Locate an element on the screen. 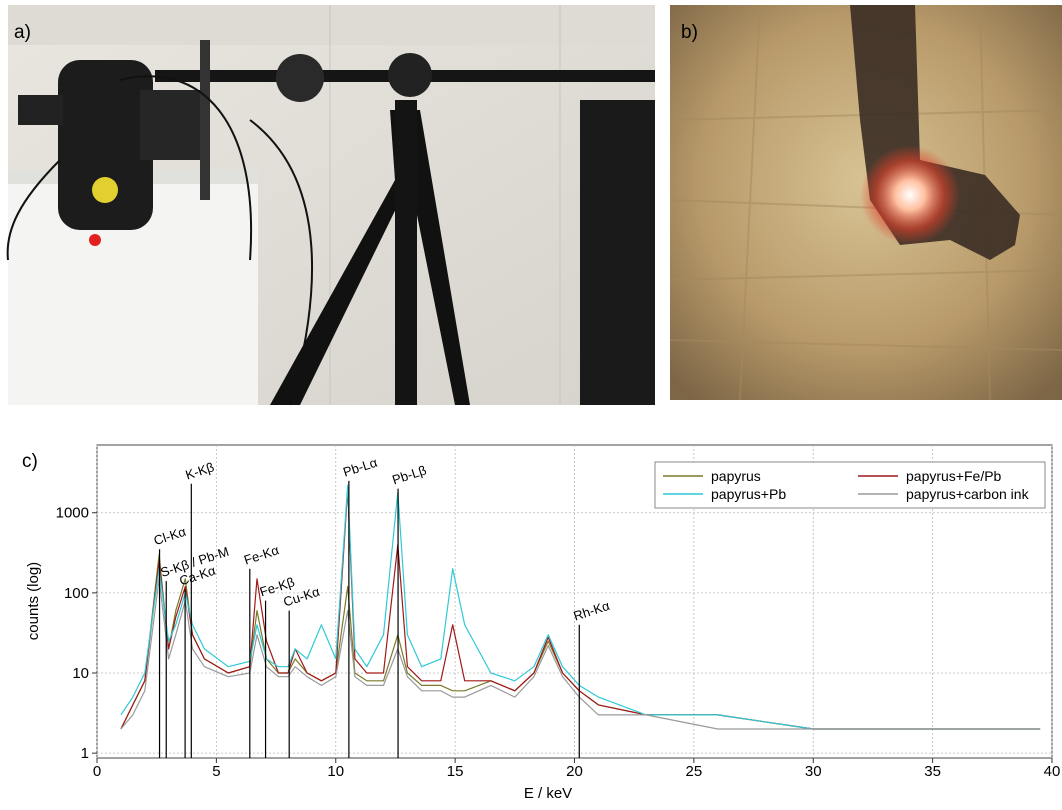 This screenshot has height=810, width=1062. peak-label: Fe-Kα is located at coordinates (261, 554).